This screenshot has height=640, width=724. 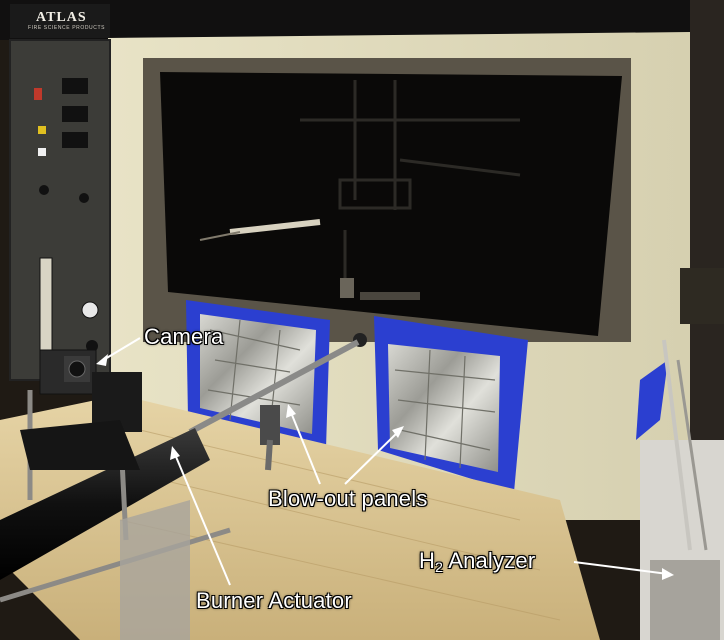 I want to click on brand-subtitle: FIRE SCIENCE PRODUCTS, so click(x=67, y=28).